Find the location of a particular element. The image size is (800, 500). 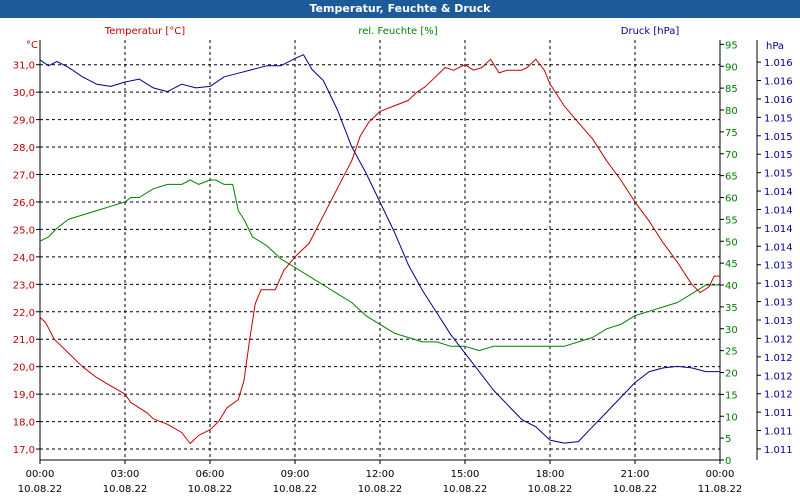

humidity-tick-label: 10 is located at coordinates (731, 417).